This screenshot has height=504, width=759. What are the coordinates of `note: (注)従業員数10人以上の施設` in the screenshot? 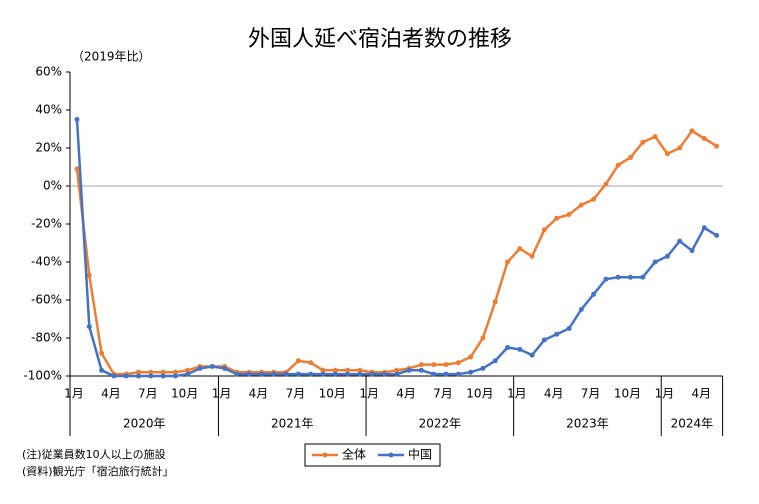 It's located at (94, 454).